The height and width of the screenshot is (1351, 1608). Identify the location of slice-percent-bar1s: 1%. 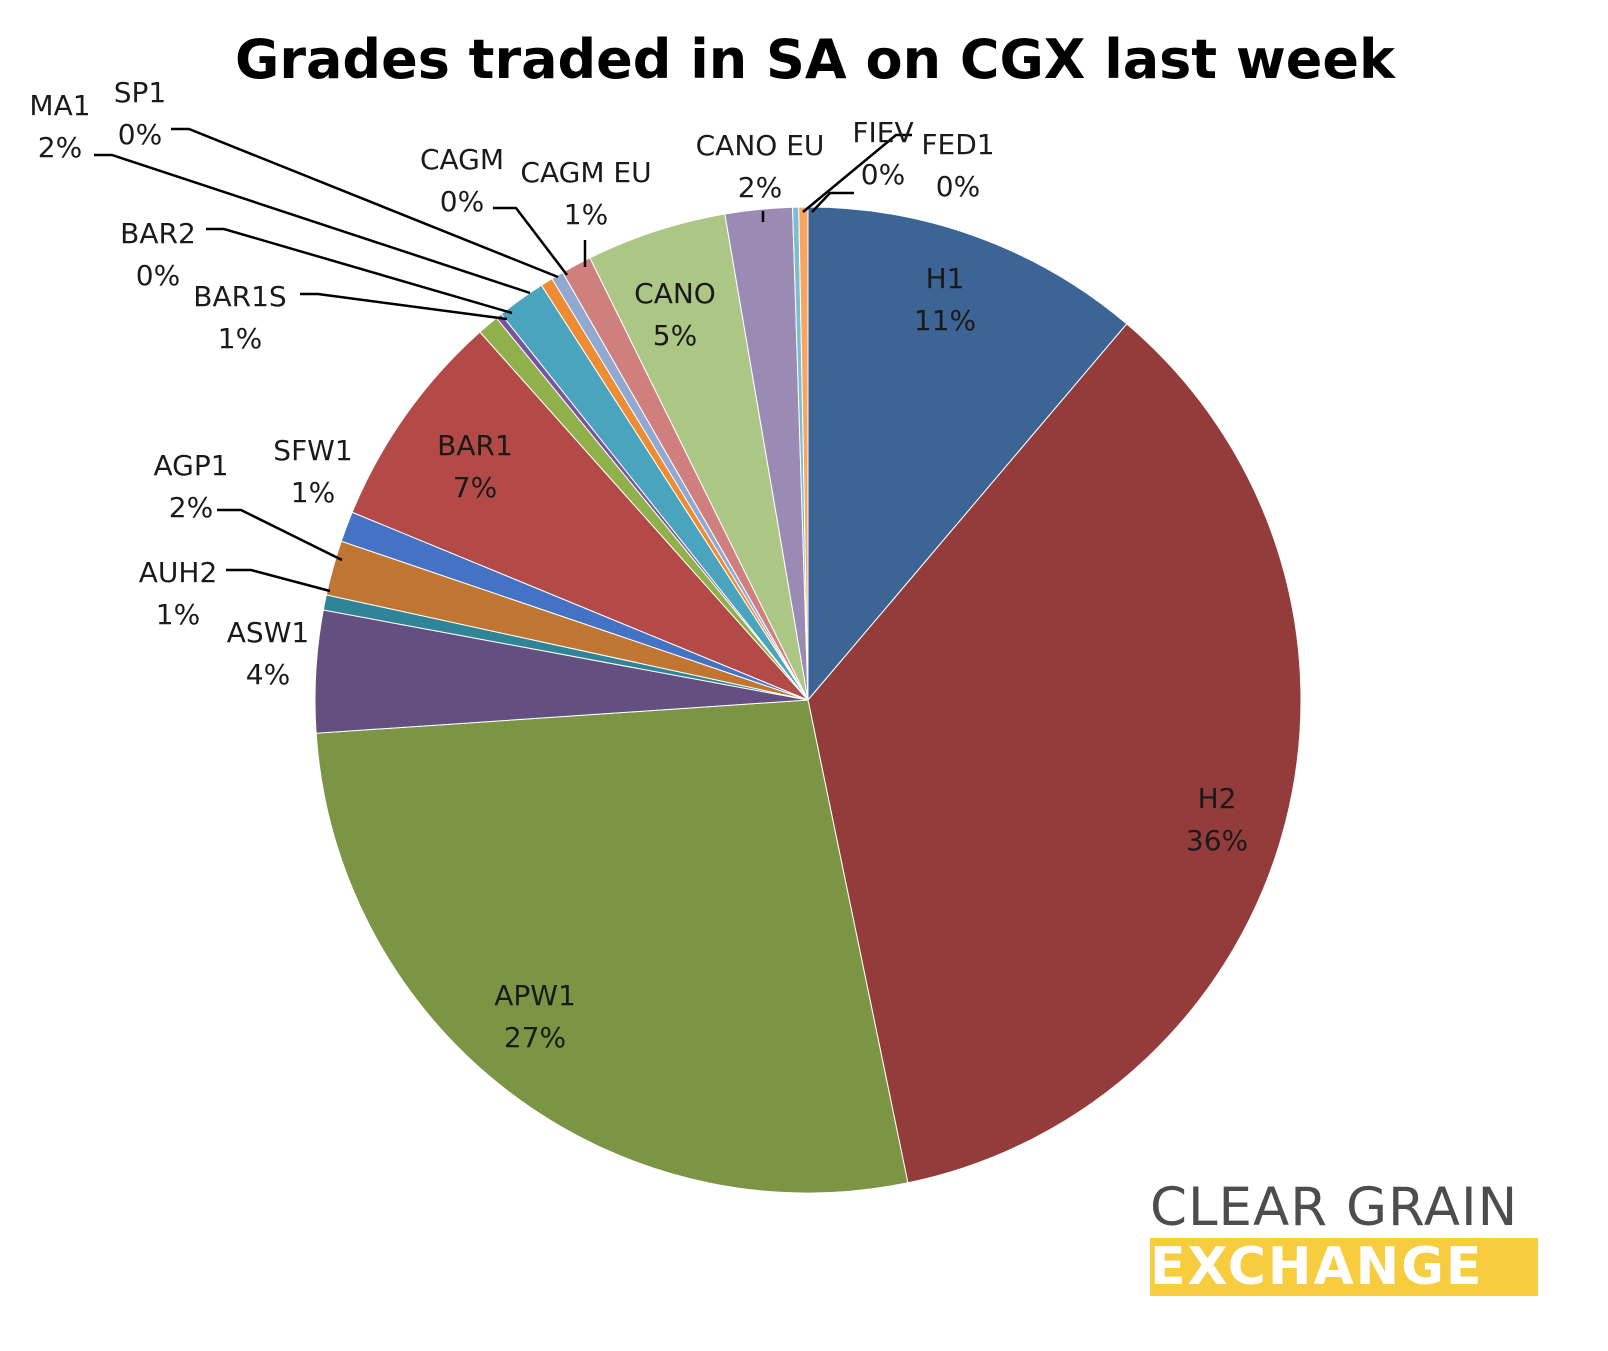
(240, 338).